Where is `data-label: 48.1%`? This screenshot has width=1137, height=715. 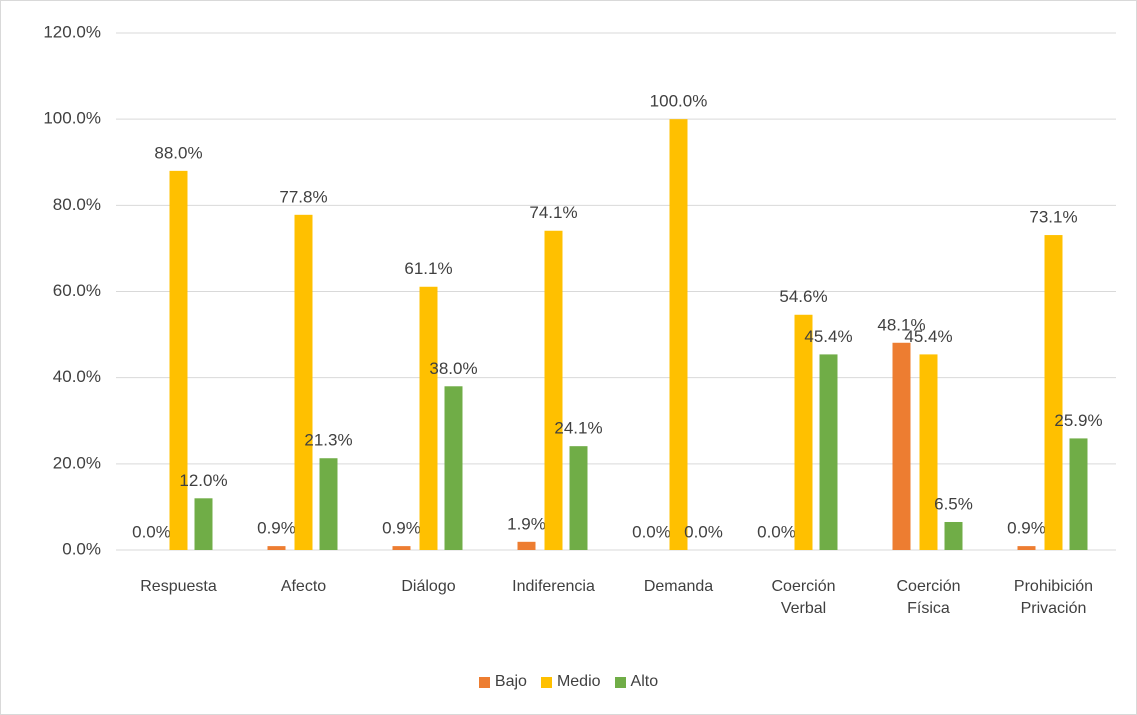 data-label: 48.1% is located at coordinates (901, 324).